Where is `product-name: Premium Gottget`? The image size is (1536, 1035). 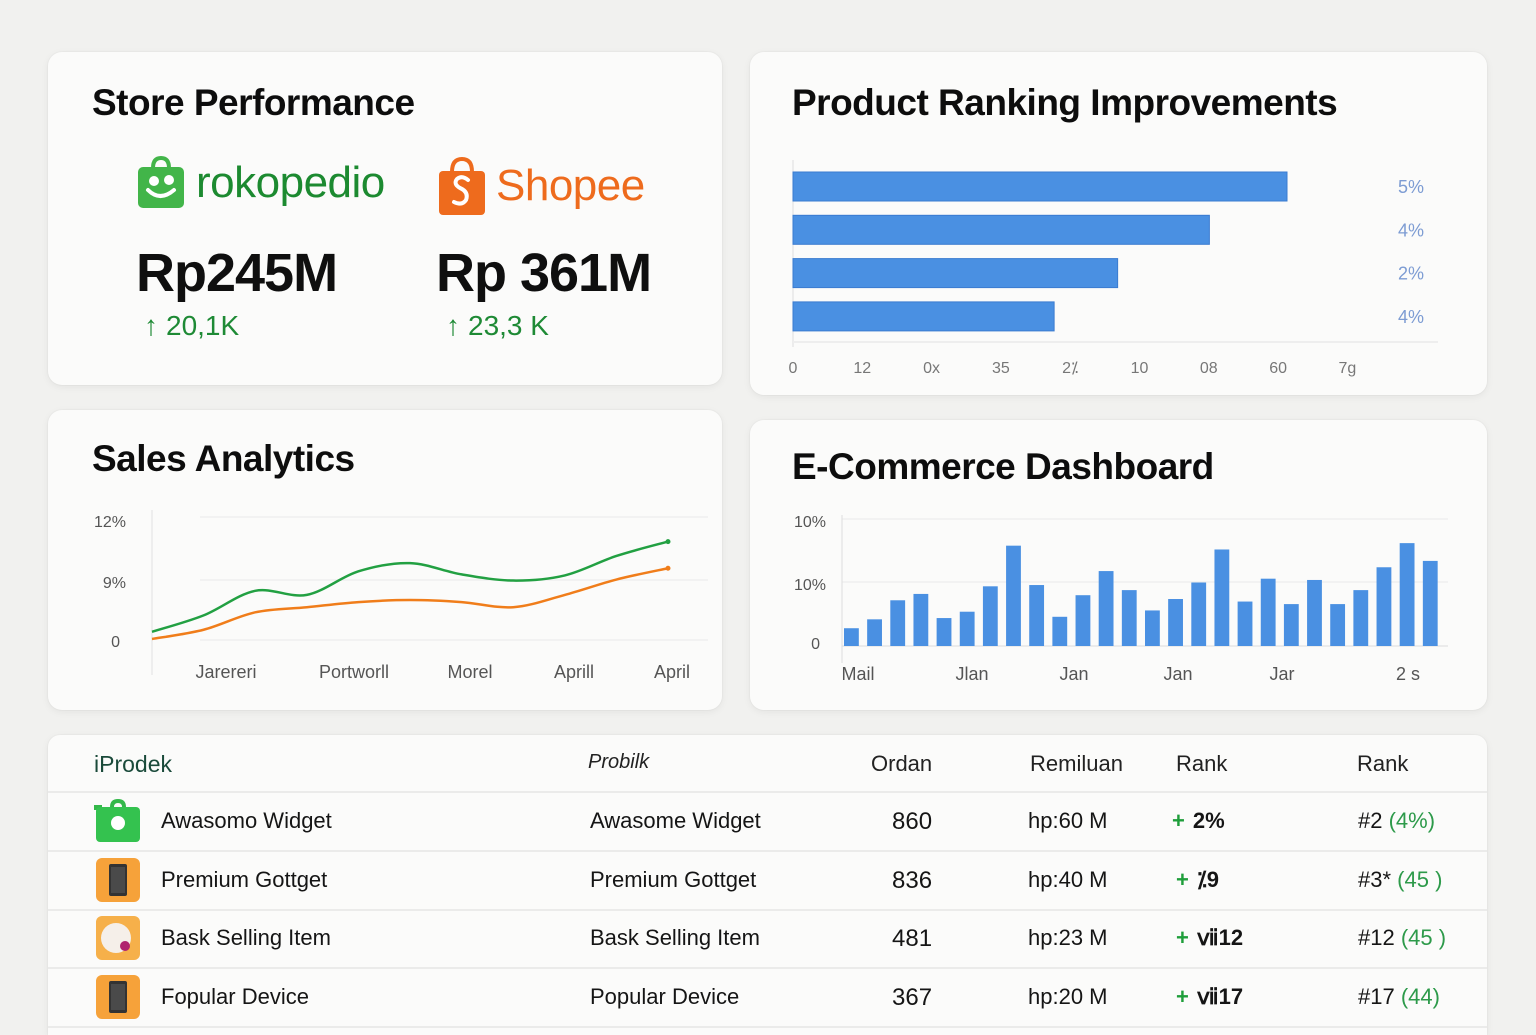
product-name: Premium Gottget is located at coordinates (244, 879).